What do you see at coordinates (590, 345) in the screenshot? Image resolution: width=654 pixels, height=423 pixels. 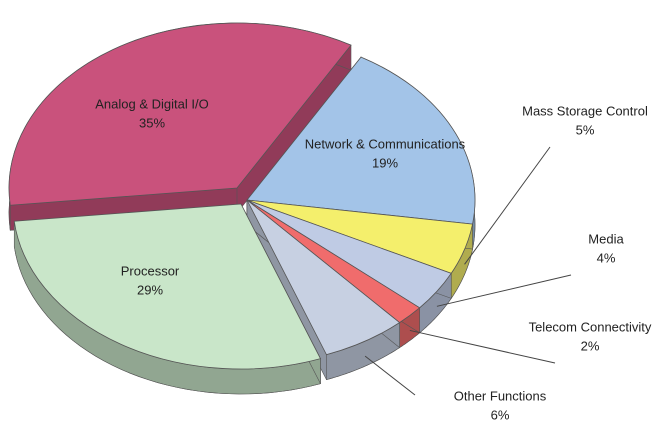 I see `slice-value-label: 2%` at bounding box center [590, 345].